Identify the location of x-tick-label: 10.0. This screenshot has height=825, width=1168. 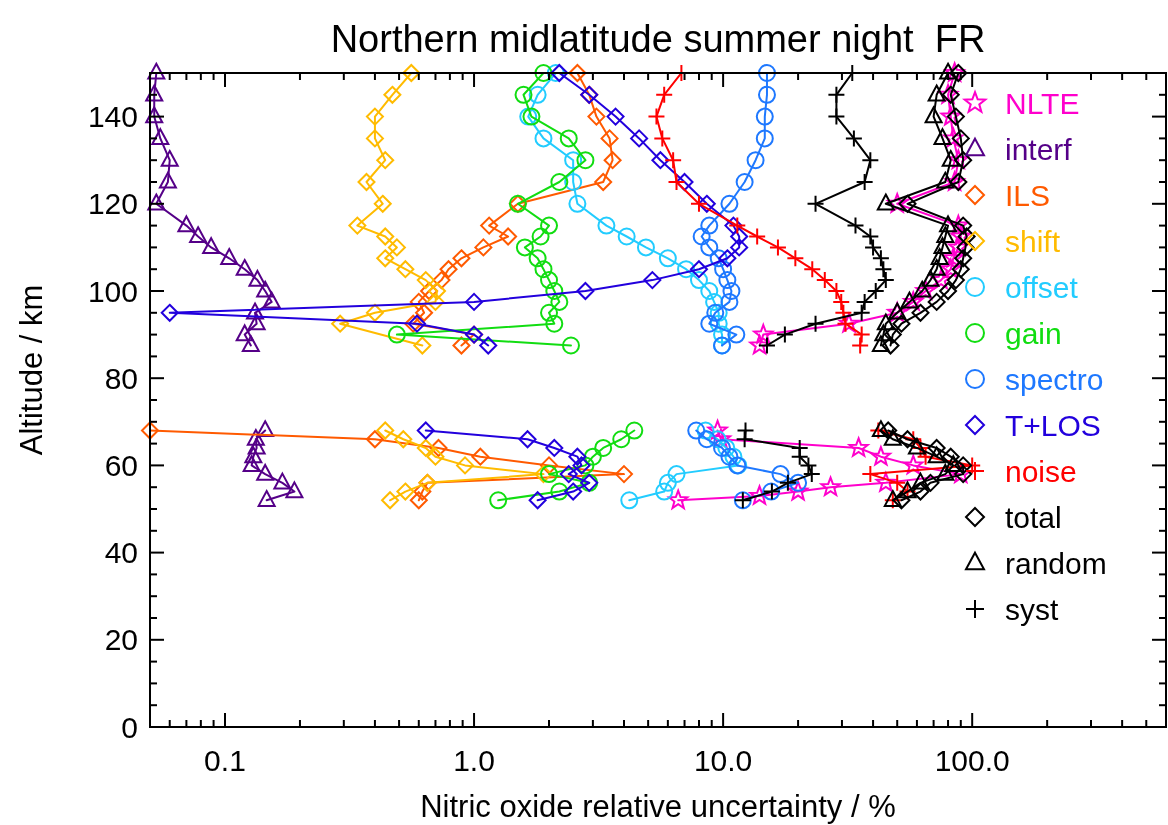
(723, 760).